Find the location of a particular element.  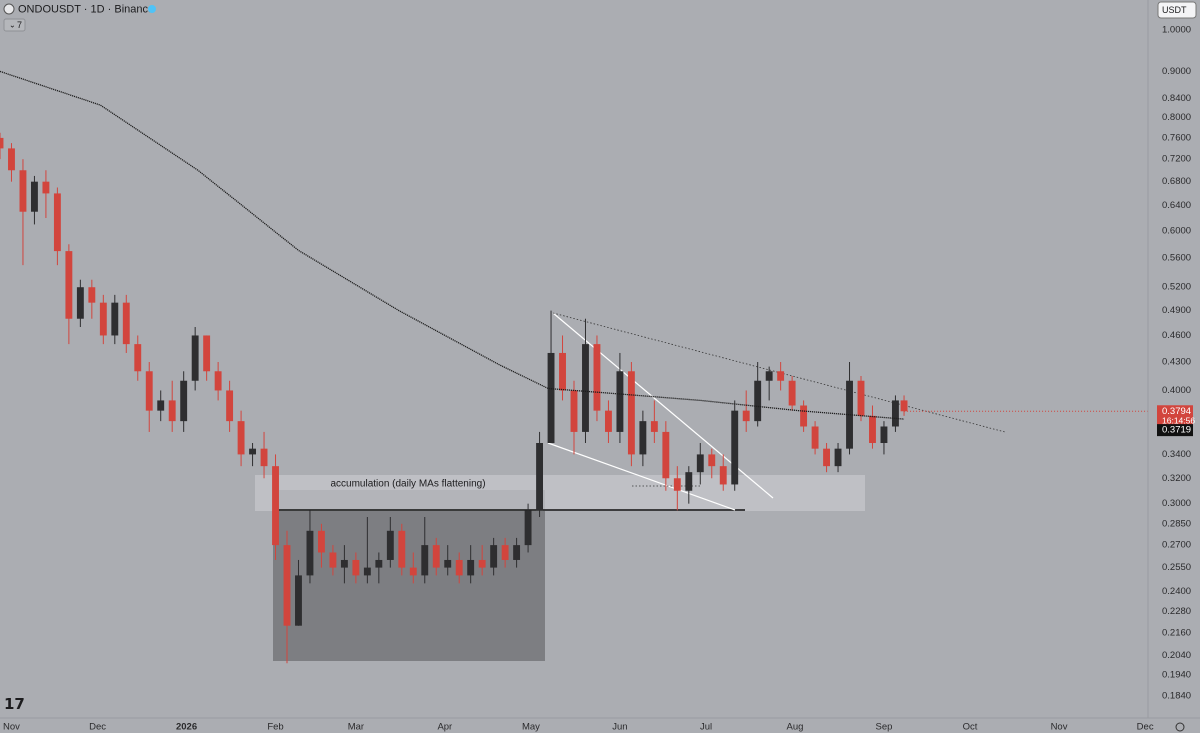

logo: 𝟭𝟳 is located at coordinates (14, 704).